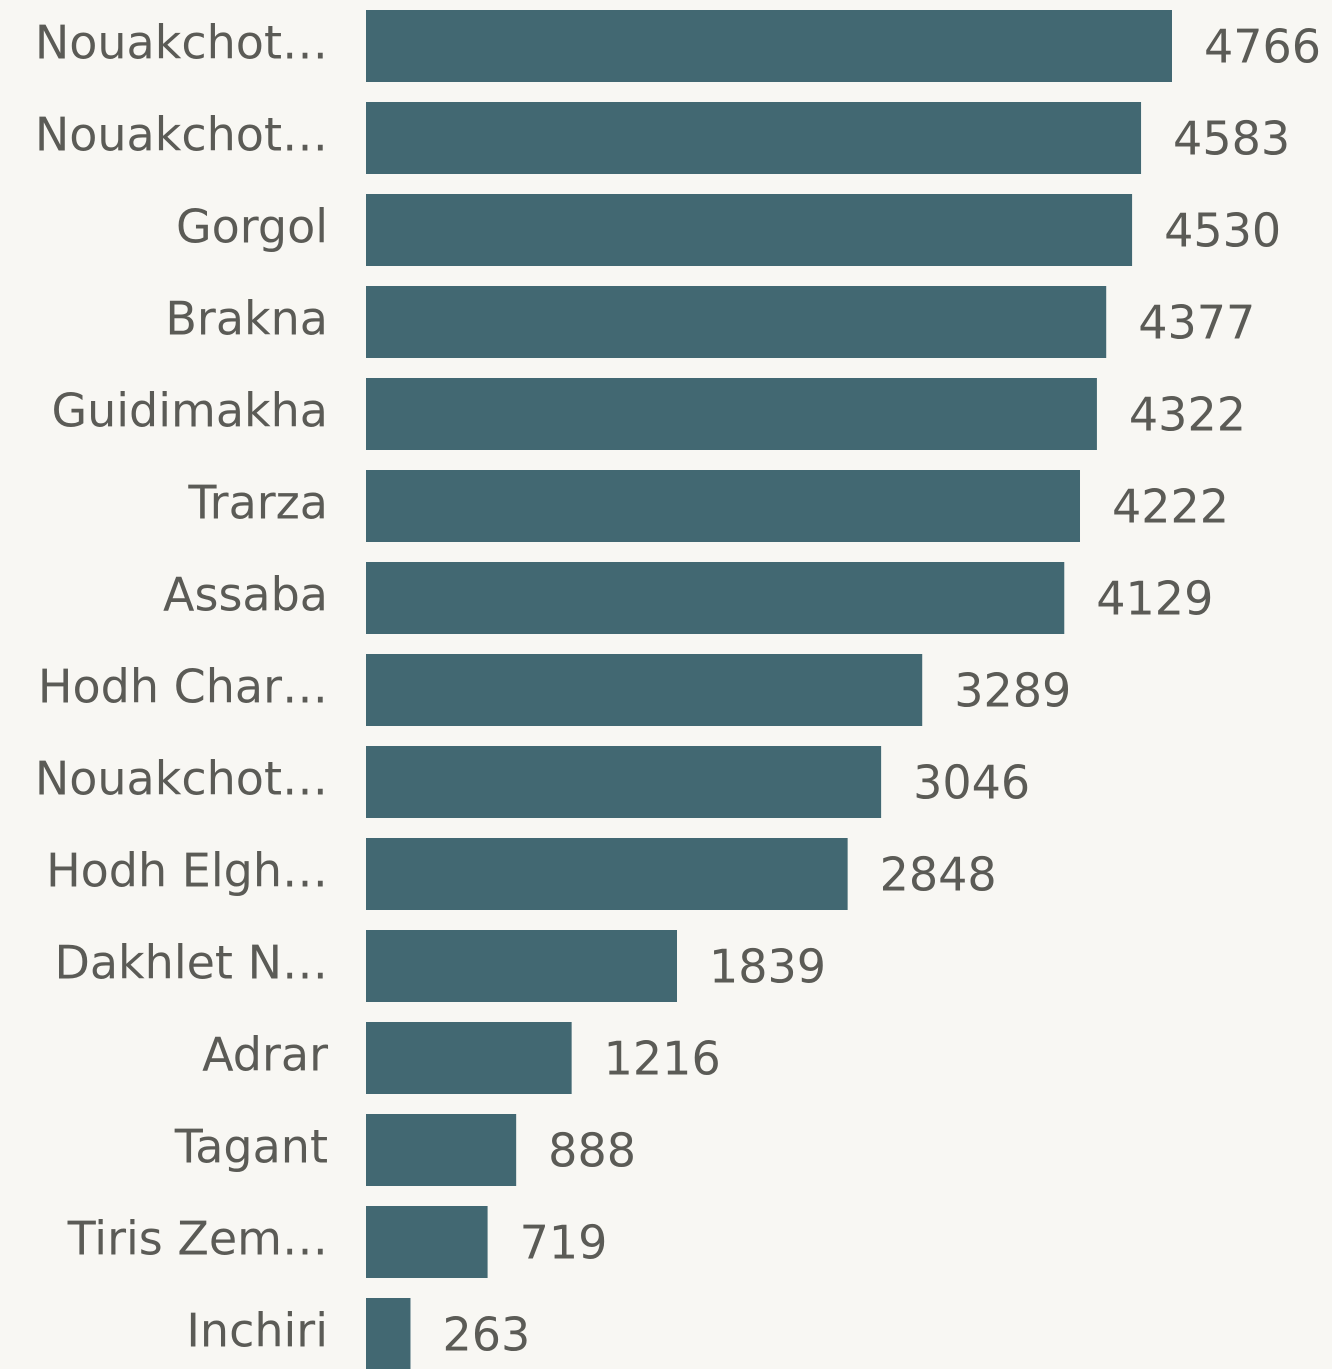 Image resolution: width=1332 pixels, height=1369 pixels. What do you see at coordinates (1170, 507) in the screenshot?
I see `value-label: 4222` at bounding box center [1170, 507].